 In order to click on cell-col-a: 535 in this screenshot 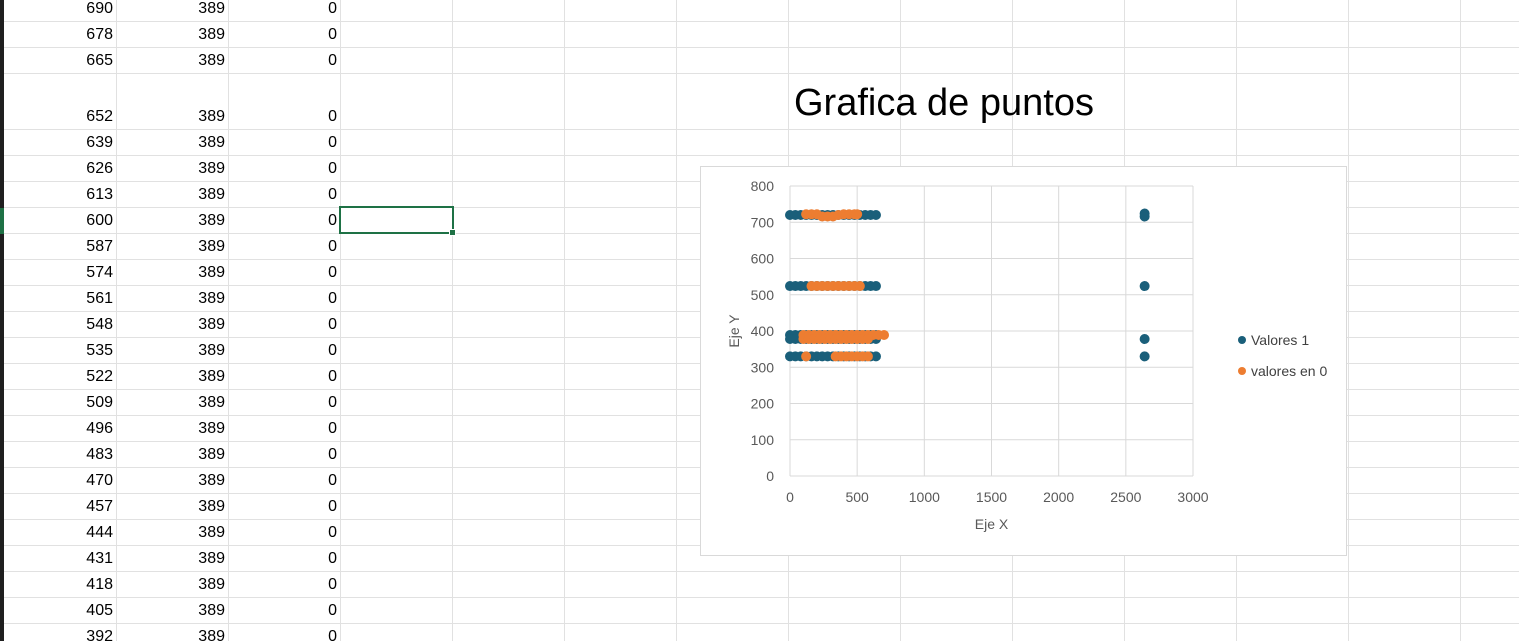, I will do `click(99, 350)`.